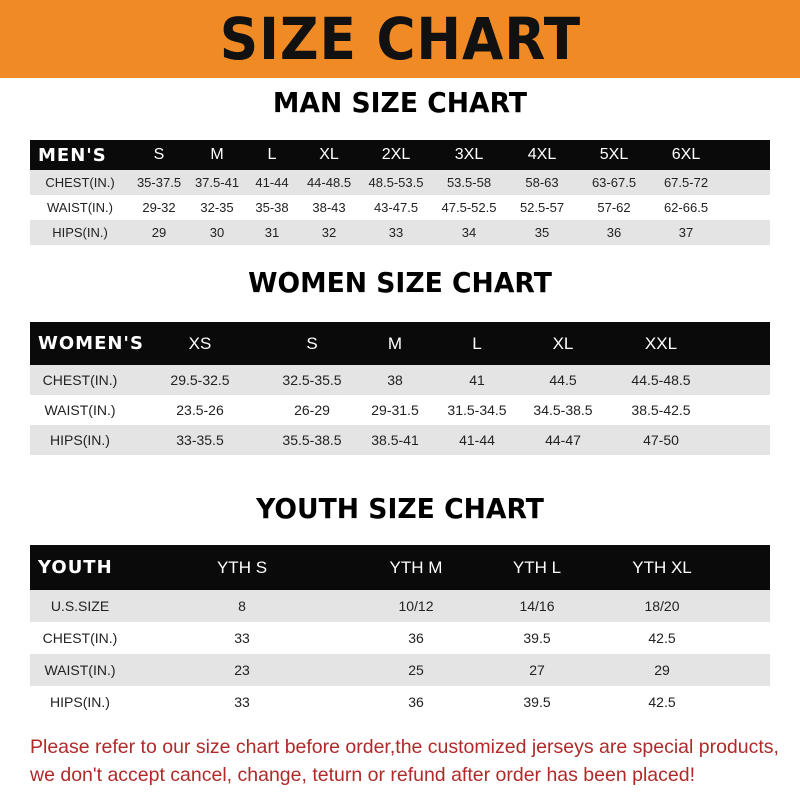 Image resolution: width=800 pixels, height=800 pixels. I want to click on table-cell: YTH XL, so click(662, 567).